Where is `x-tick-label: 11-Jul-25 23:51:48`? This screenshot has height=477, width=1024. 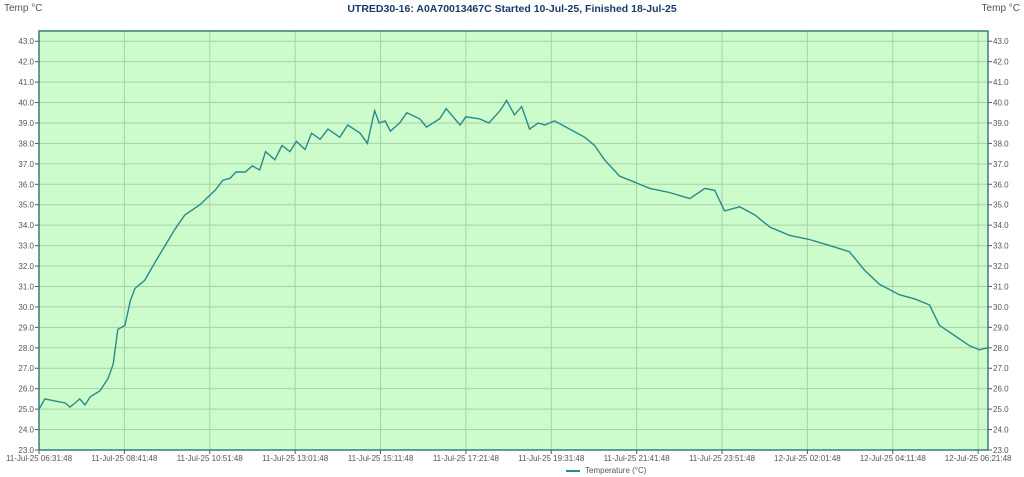
x-tick-label: 11-Jul-25 23:51:48 is located at coordinates (722, 458).